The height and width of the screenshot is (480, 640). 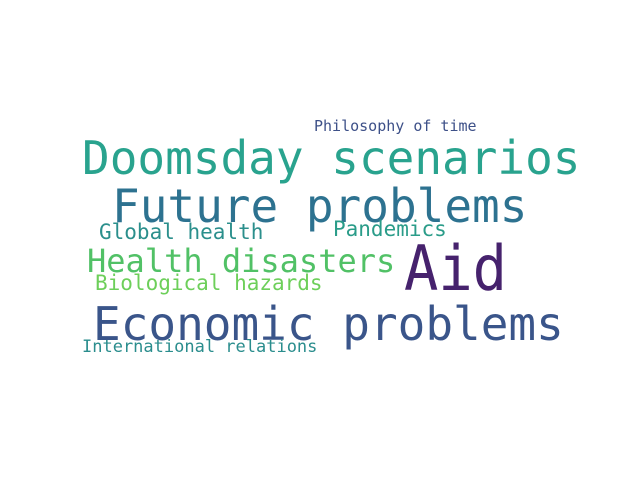 I want to click on word-international-relations: International relations, so click(x=200, y=347).